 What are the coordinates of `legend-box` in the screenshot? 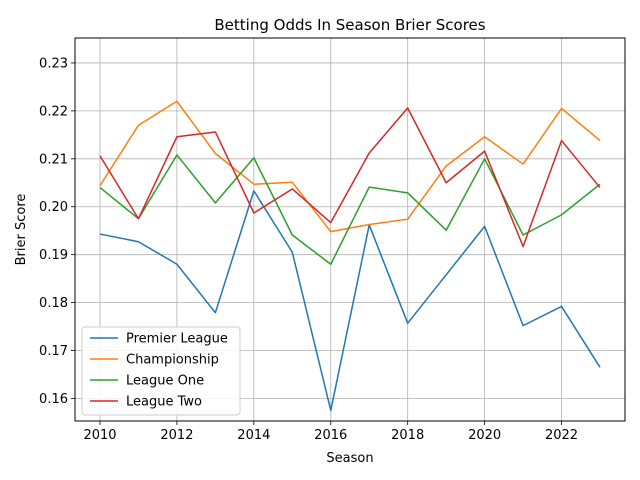 It's located at (161, 371).